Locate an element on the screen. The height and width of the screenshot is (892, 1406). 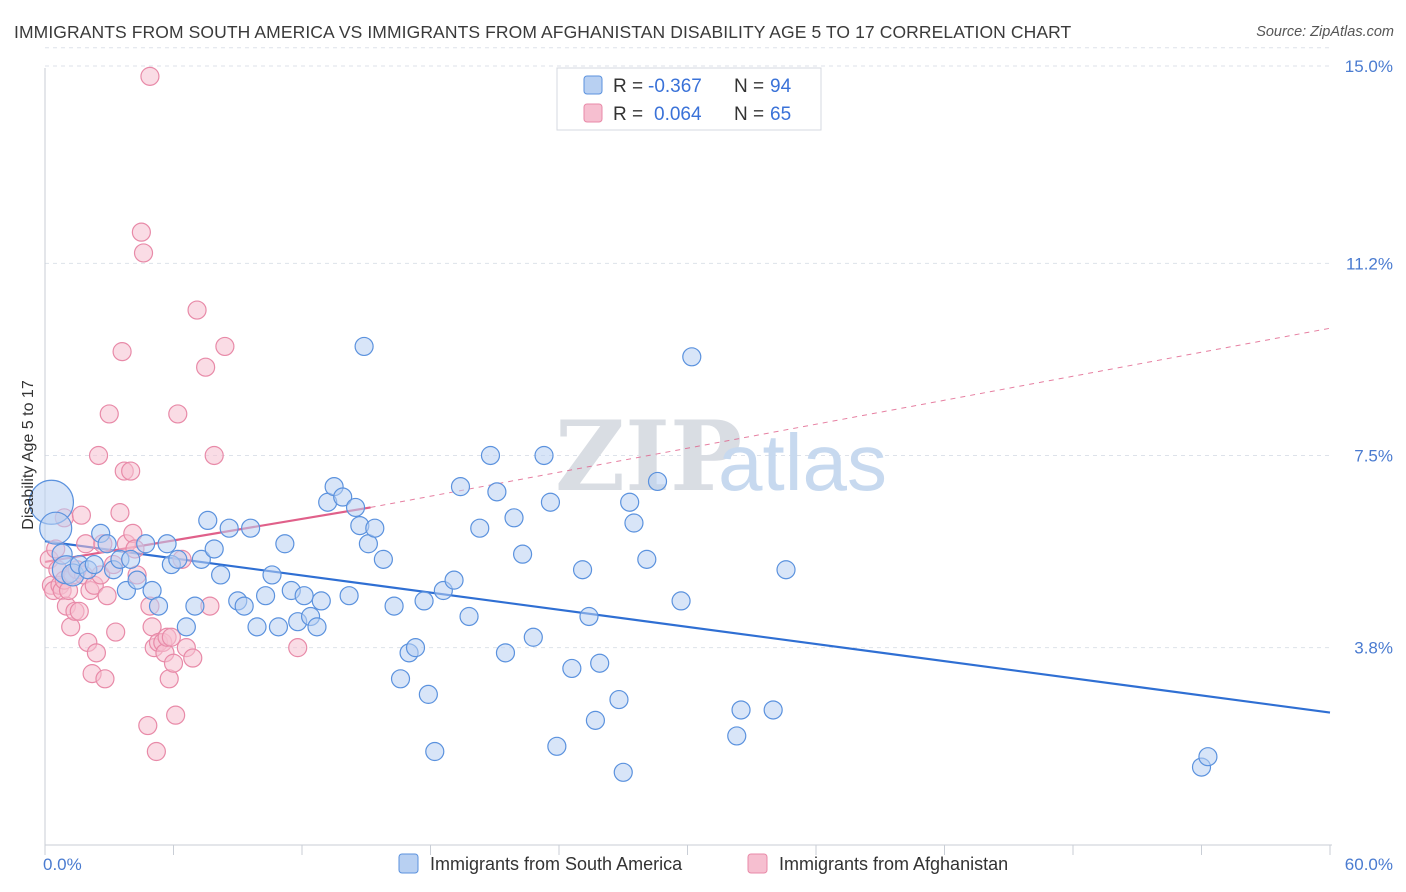
legend-r-value-pink: 0.064 is located at coordinates (678, 114).